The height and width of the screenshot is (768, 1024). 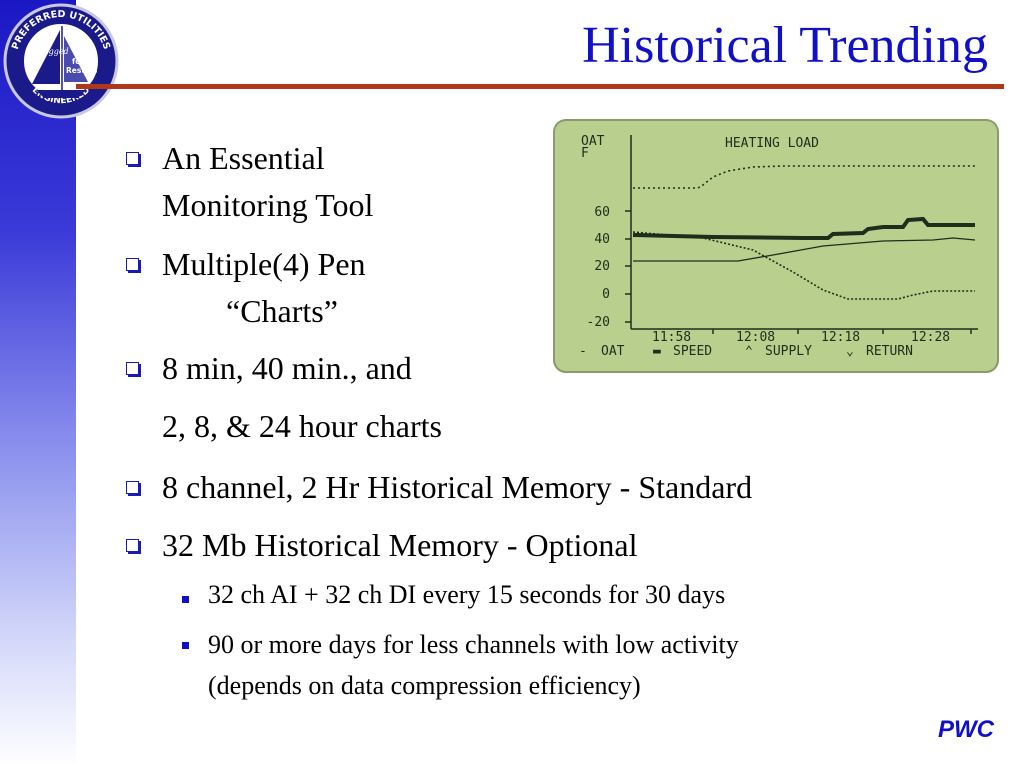 What do you see at coordinates (755, 337) in the screenshot?
I see `lcd-x-tick: 12:08` at bounding box center [755, 337].